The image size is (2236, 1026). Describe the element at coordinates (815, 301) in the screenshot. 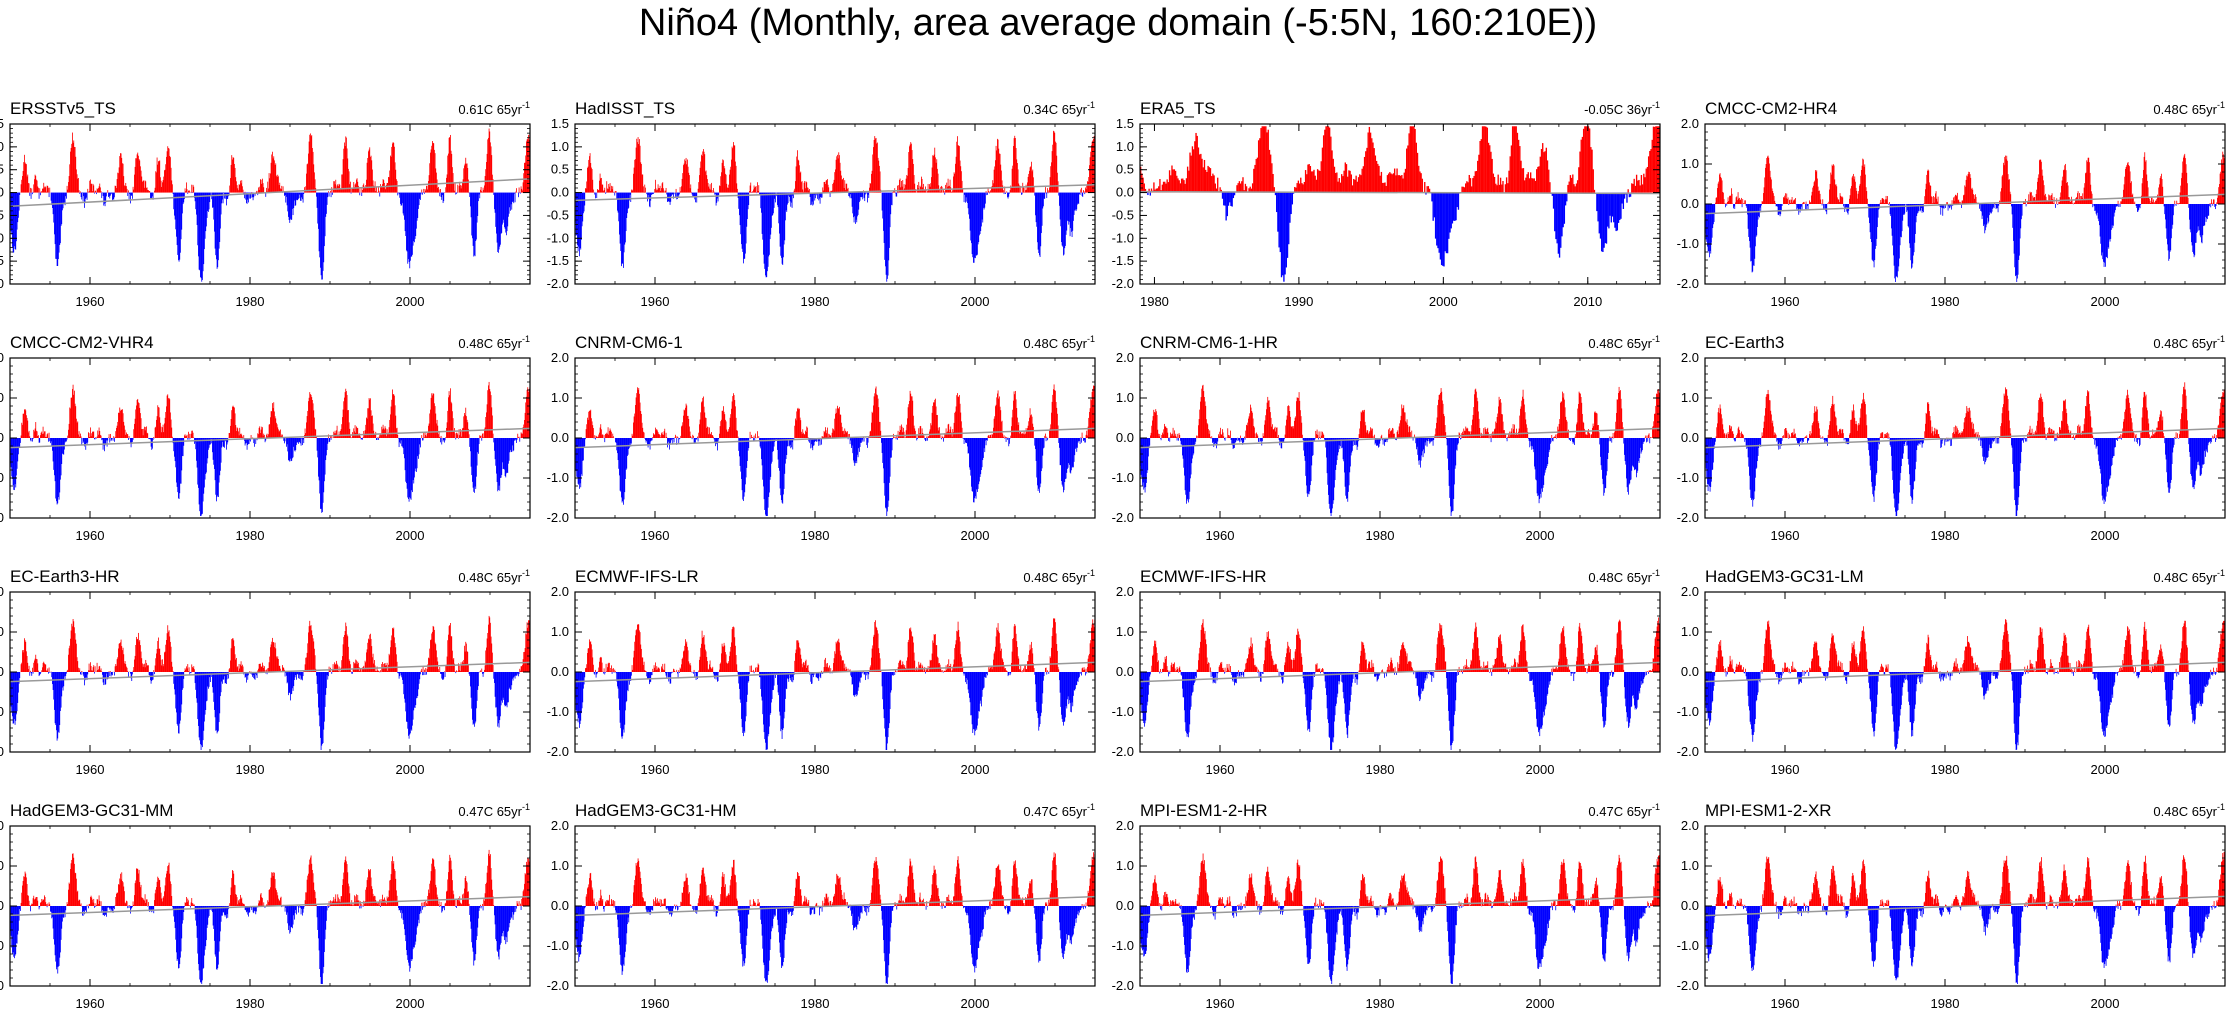

I see `x-tick-label: 1980` at that location.